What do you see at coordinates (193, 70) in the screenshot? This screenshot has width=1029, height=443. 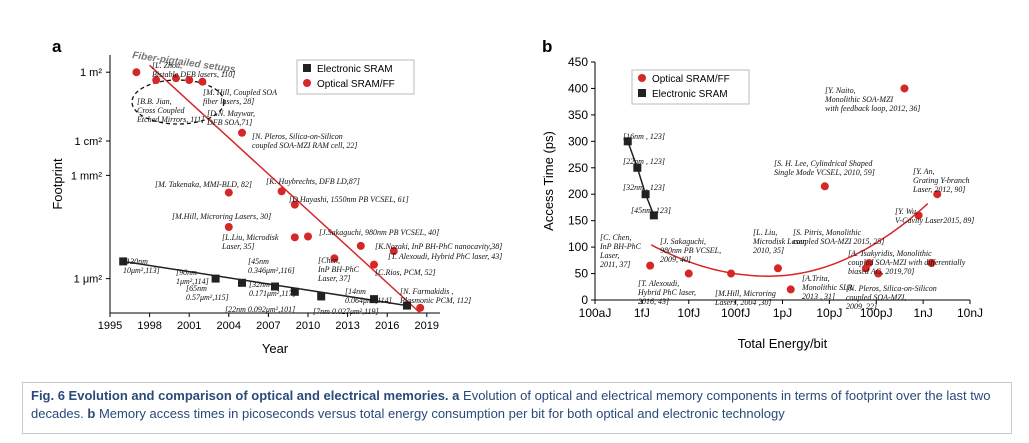 I see `panel-a-optical-label: [L. Zhou, Bistable DFB lasers, 110]` at bounding box center [193, 70].